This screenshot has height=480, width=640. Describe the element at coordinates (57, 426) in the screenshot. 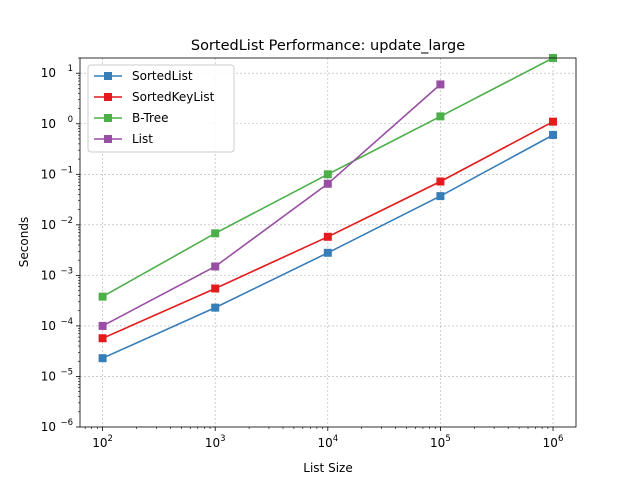

I see `y-tick-label: 10 −6` at that location.